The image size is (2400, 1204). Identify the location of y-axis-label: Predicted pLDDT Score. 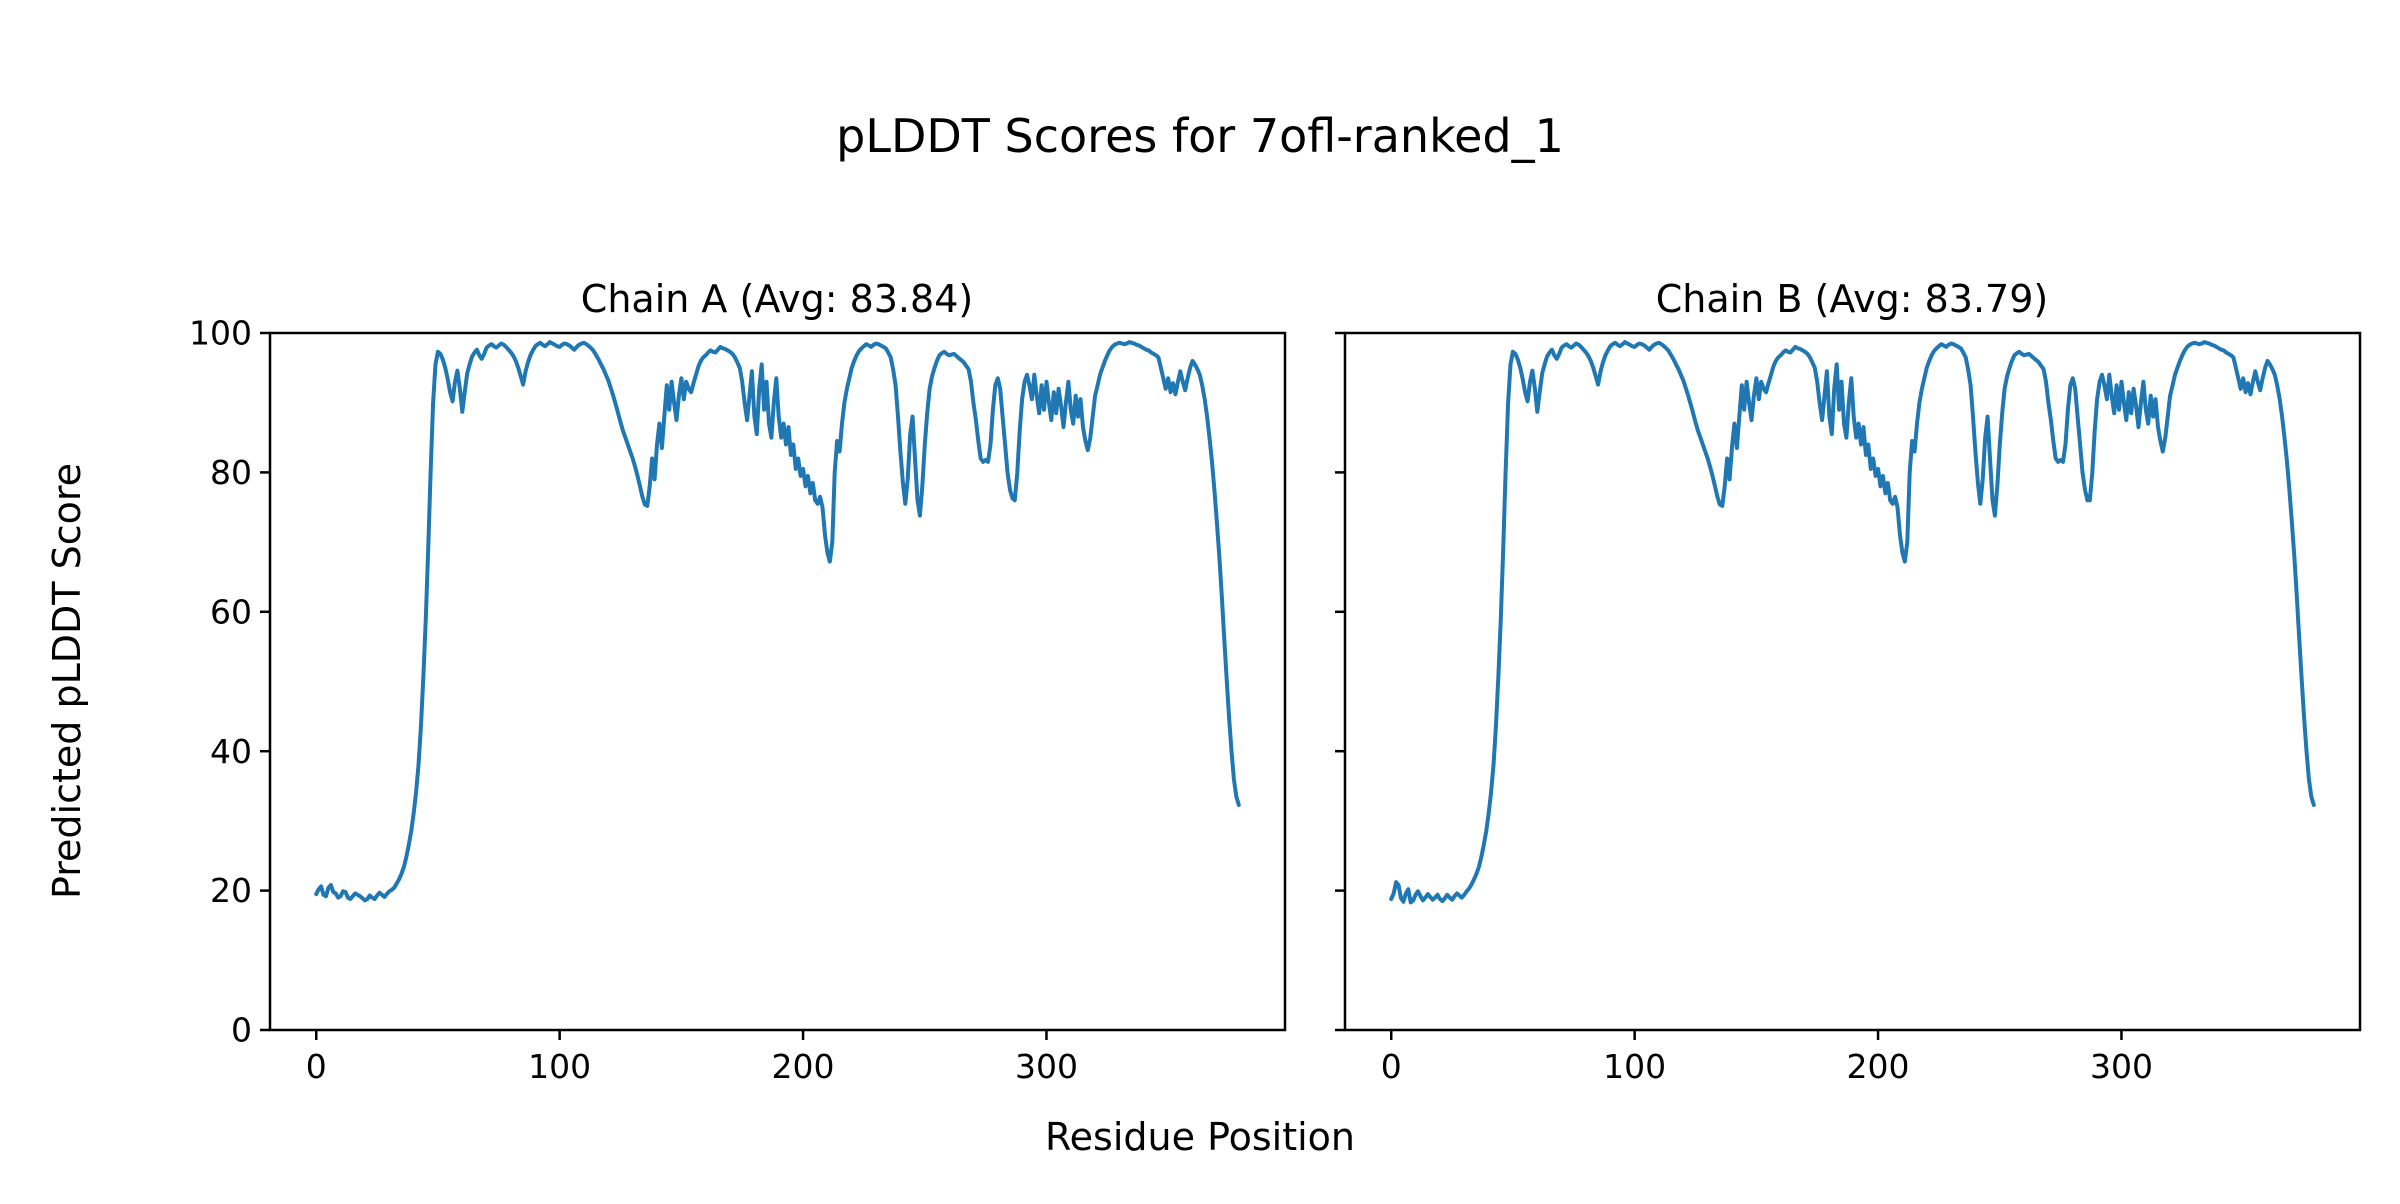
(67, 681).